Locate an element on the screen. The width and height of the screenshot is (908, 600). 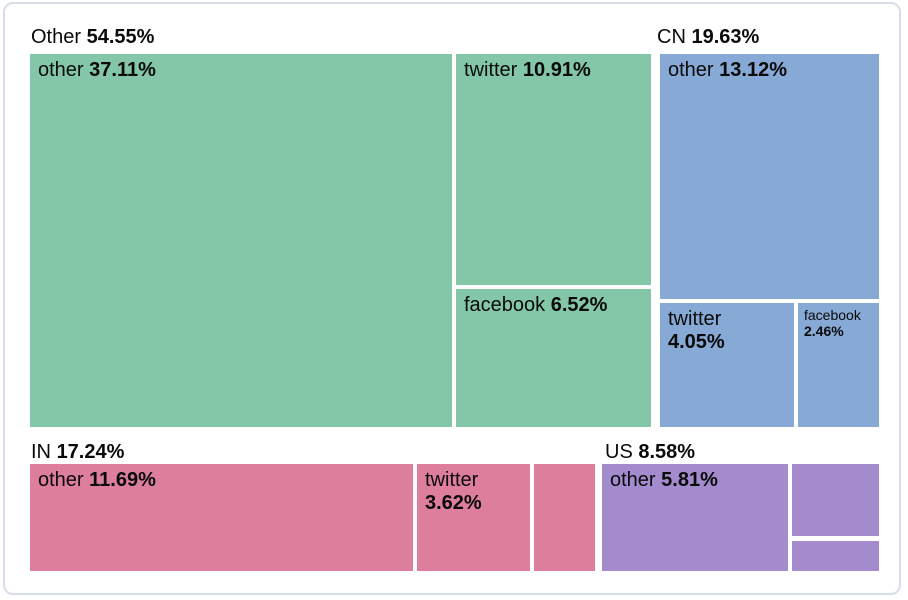
cell-cn-facebook: facebook 2.46% is located at coordinates (838, 365).